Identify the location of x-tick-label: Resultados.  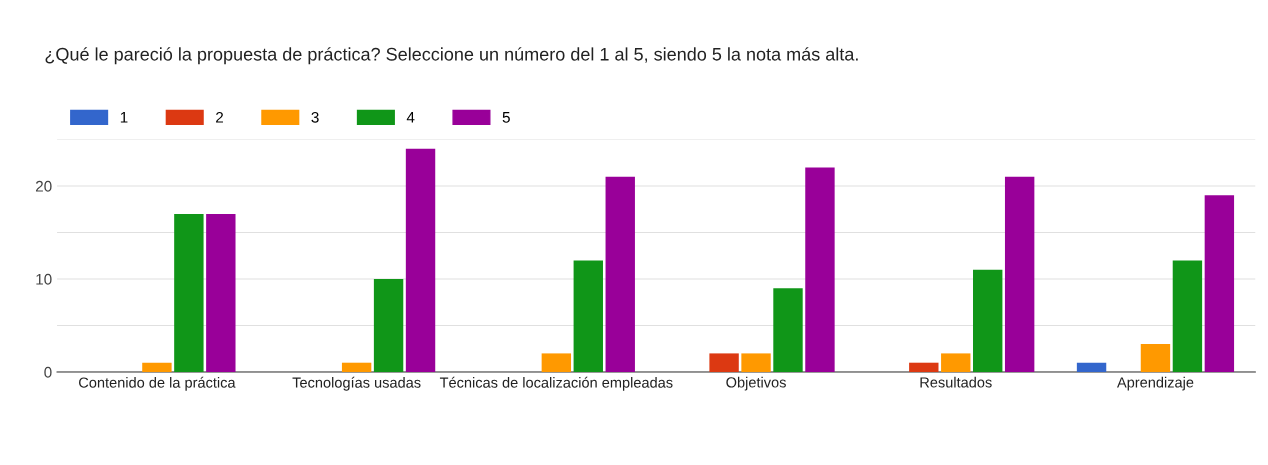
(956, 382).